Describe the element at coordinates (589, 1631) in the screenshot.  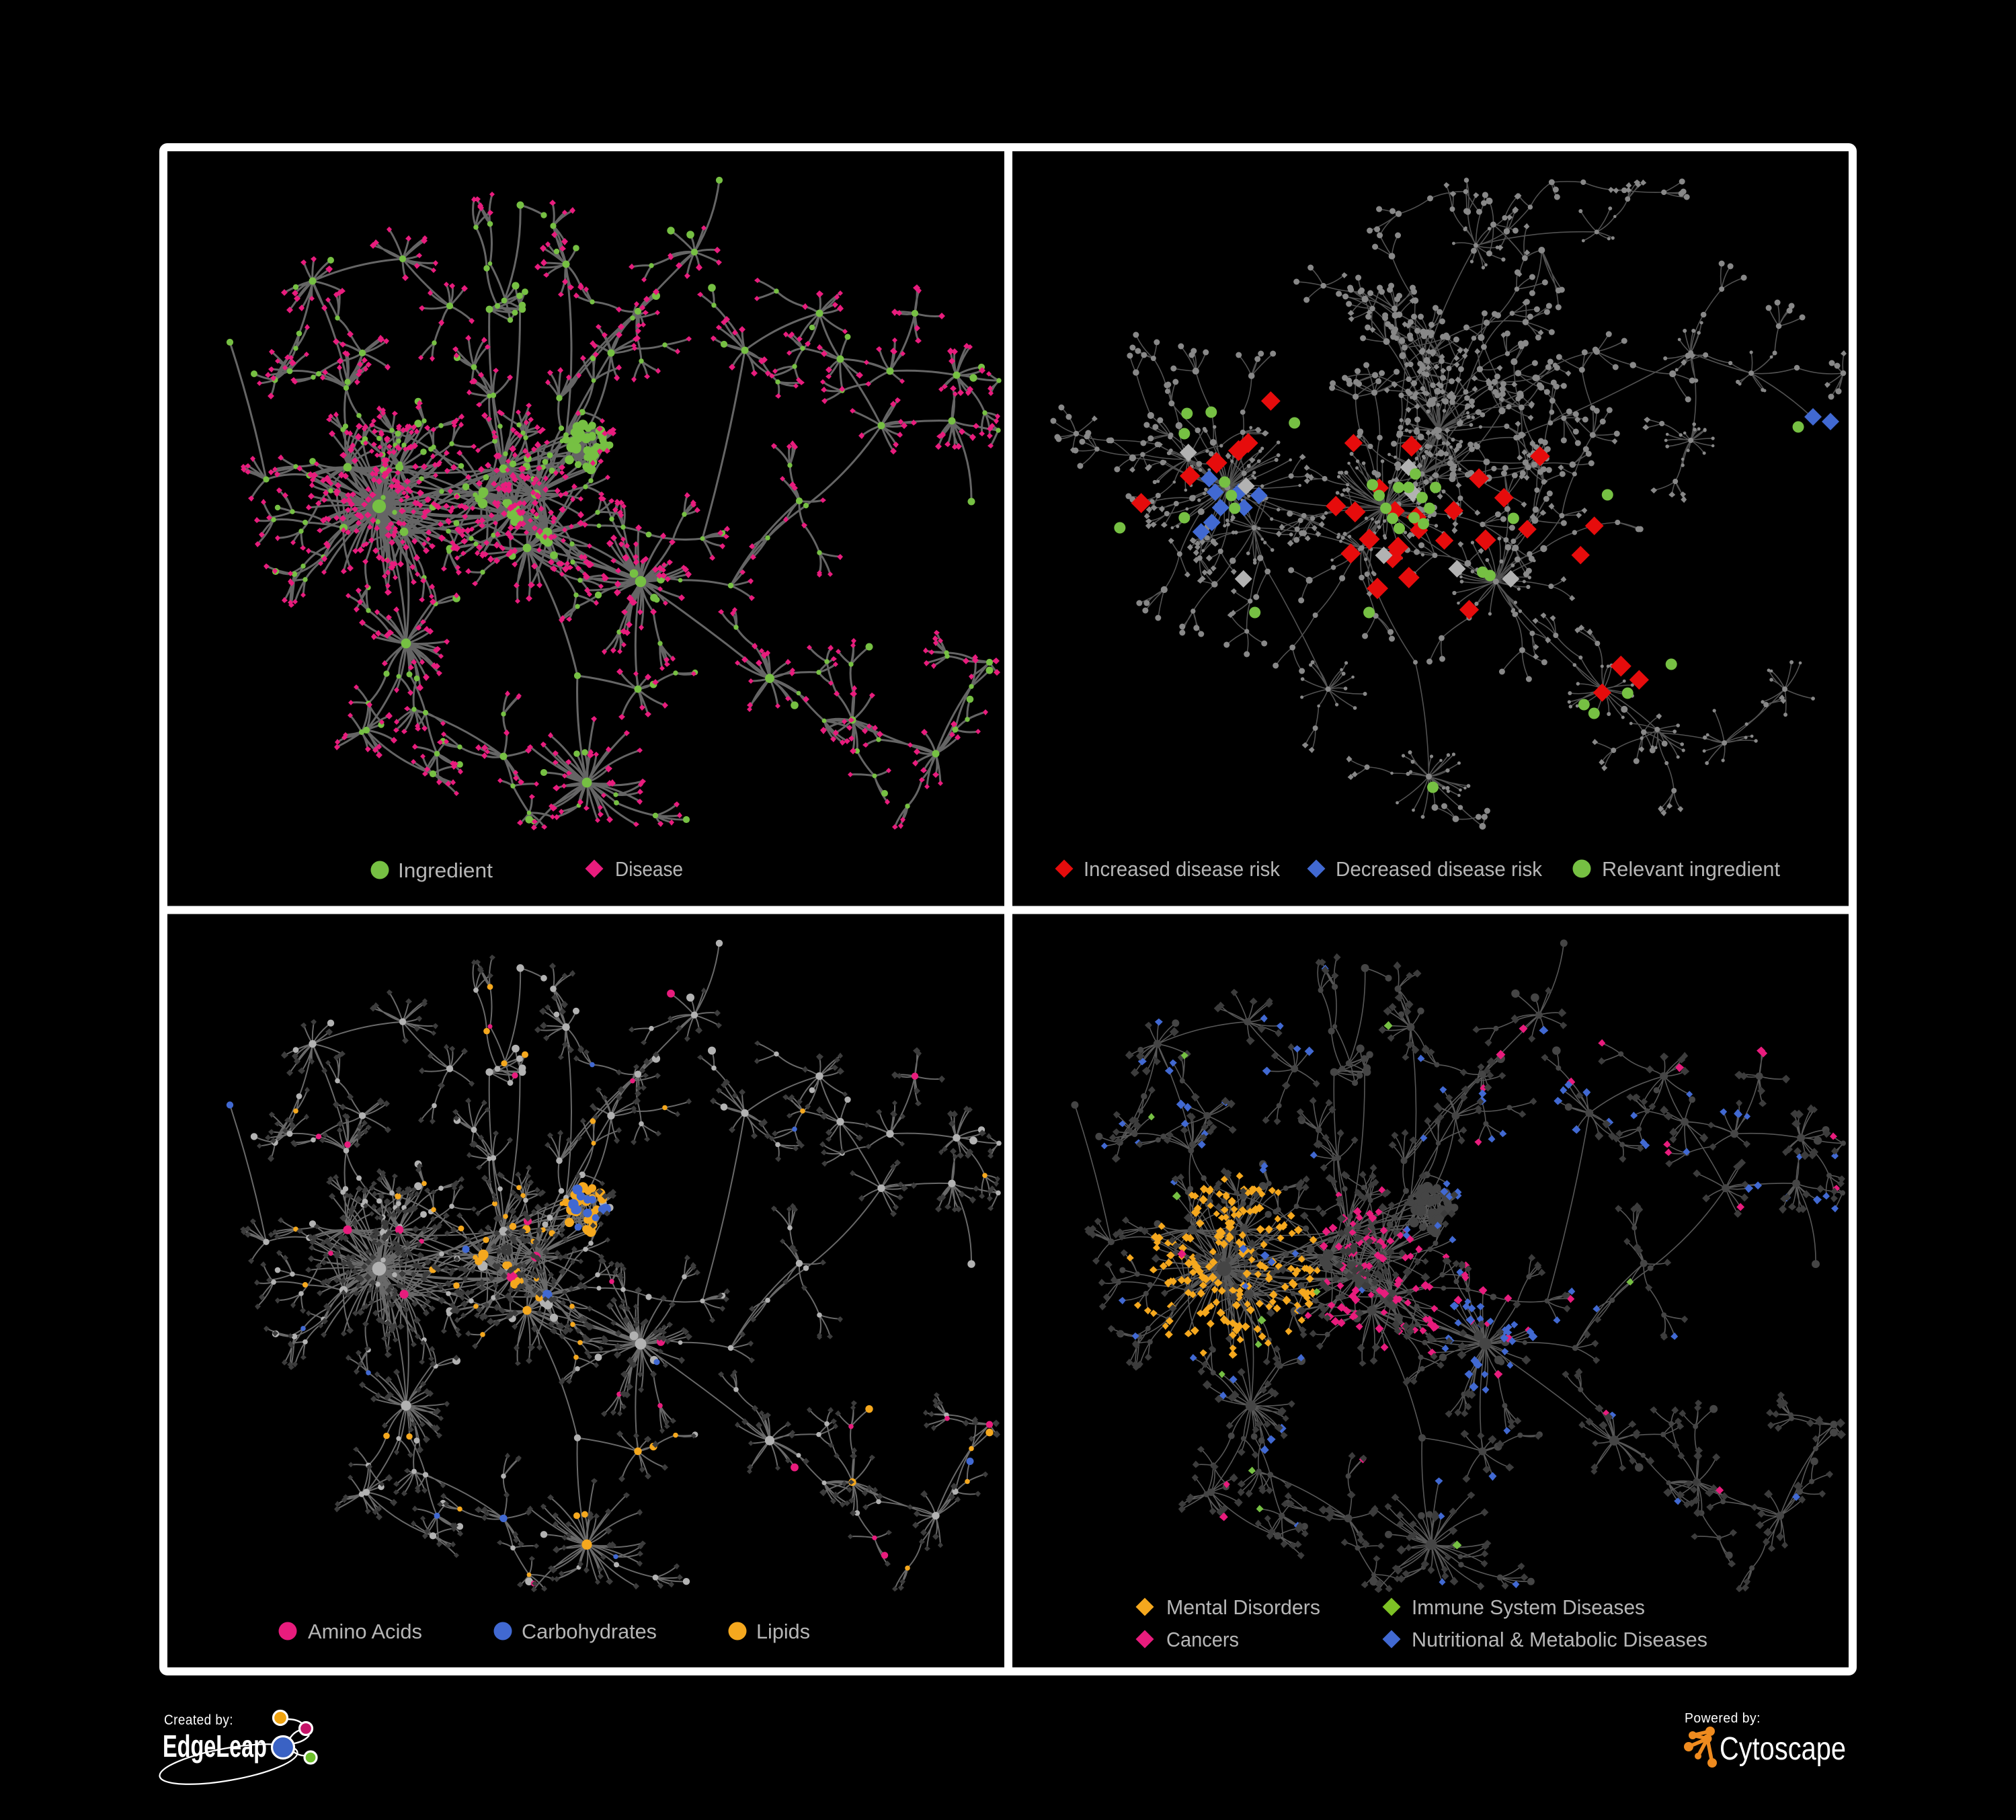
I see `svg-text: Carbohydrates` at that location.